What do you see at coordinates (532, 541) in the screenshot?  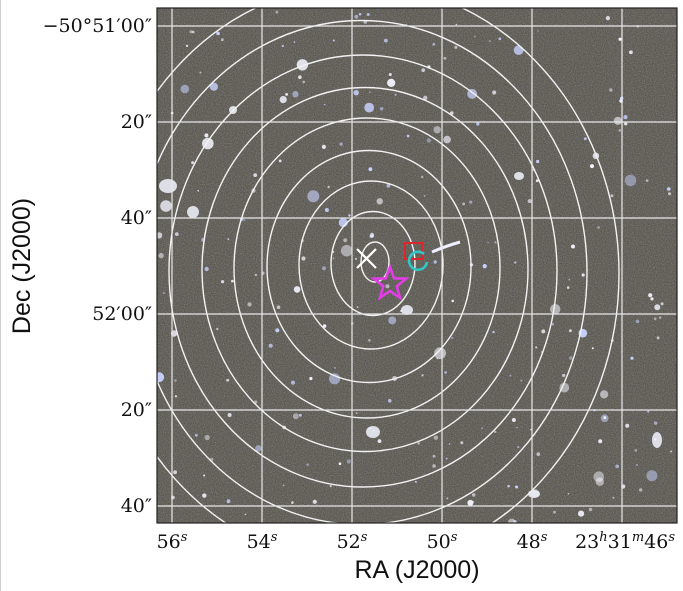 I see `ra-tick: 48s` at bounding box center [532, 541].